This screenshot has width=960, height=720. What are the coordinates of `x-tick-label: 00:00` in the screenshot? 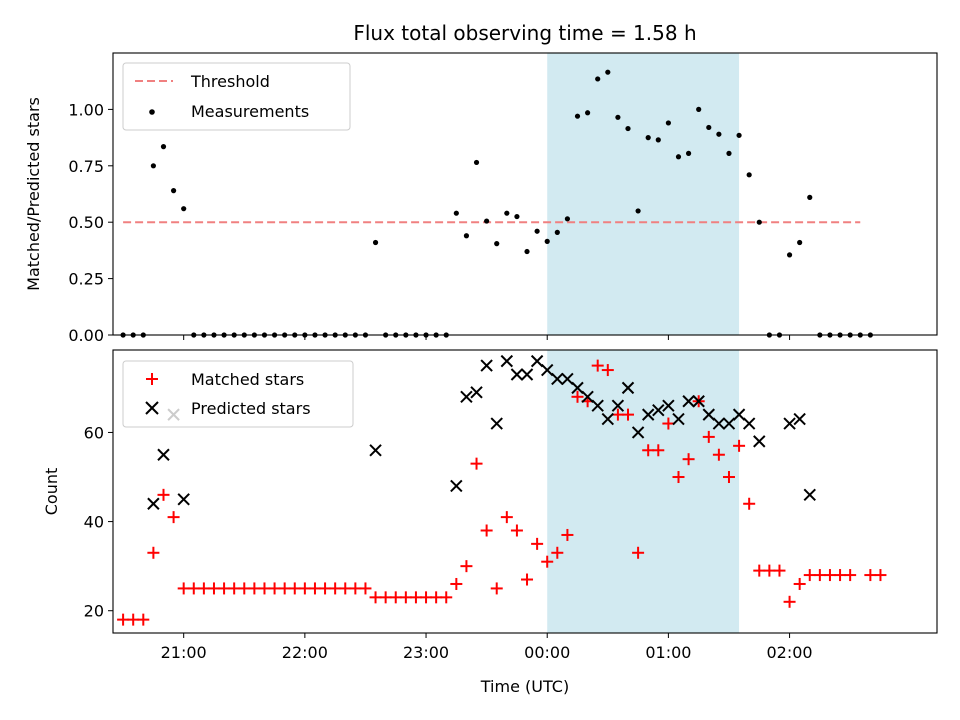 It's located at (547, 652).